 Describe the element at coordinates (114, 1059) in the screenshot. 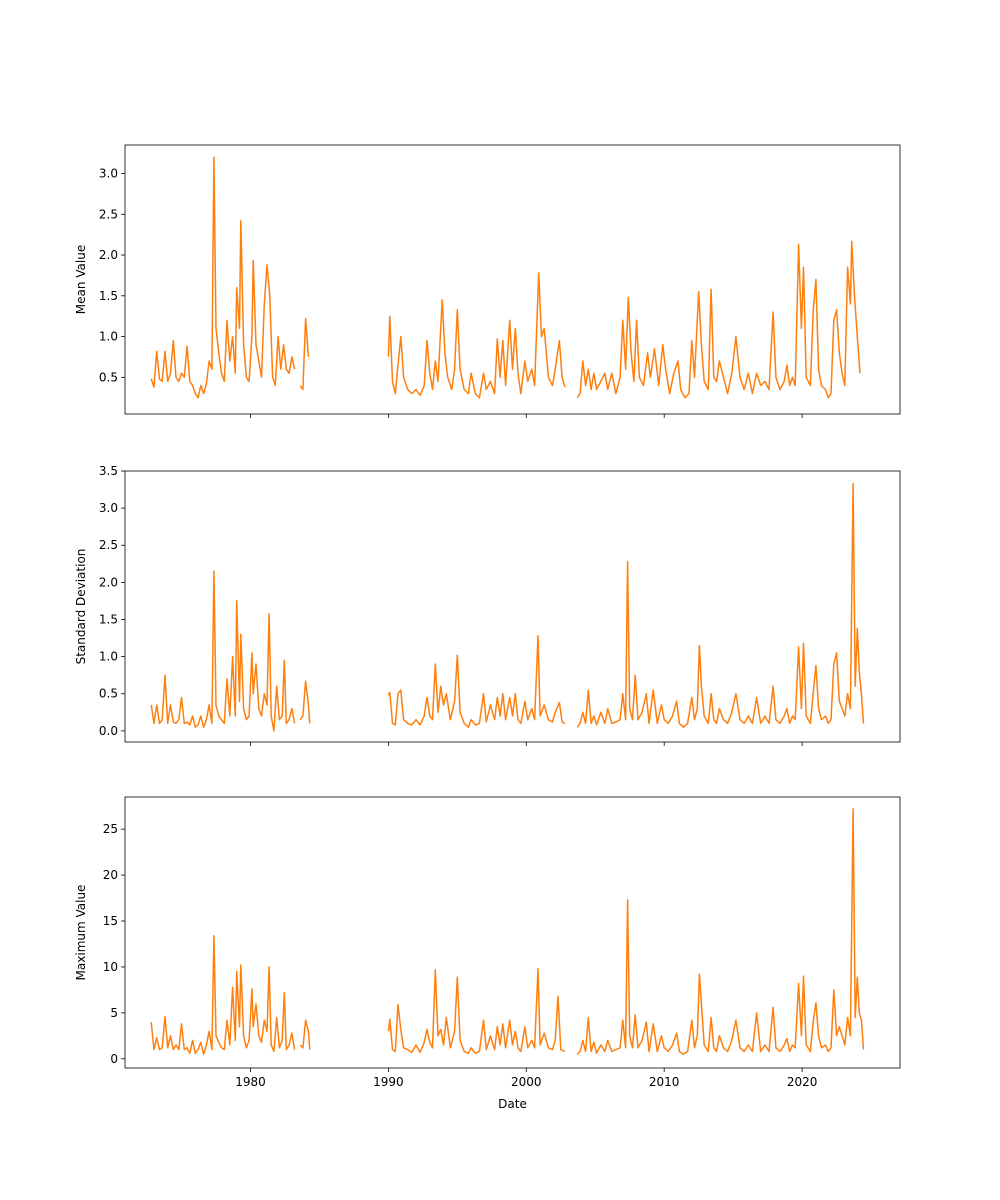

I see `y-tick-label: 0` at that location.